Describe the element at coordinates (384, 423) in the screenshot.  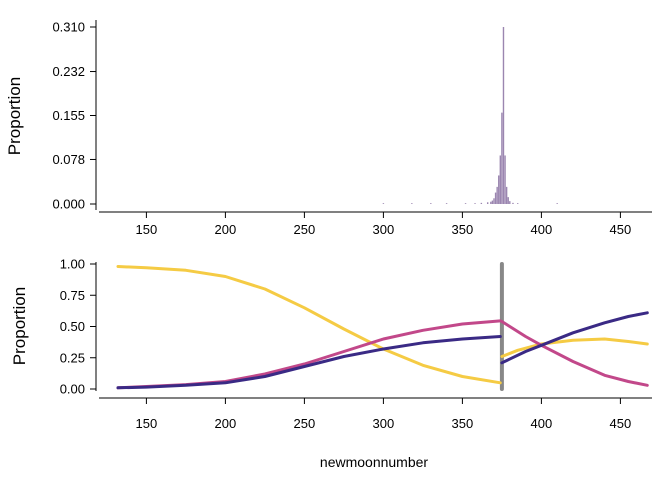
I see `bottom-x-tick-label: 300` at that location.